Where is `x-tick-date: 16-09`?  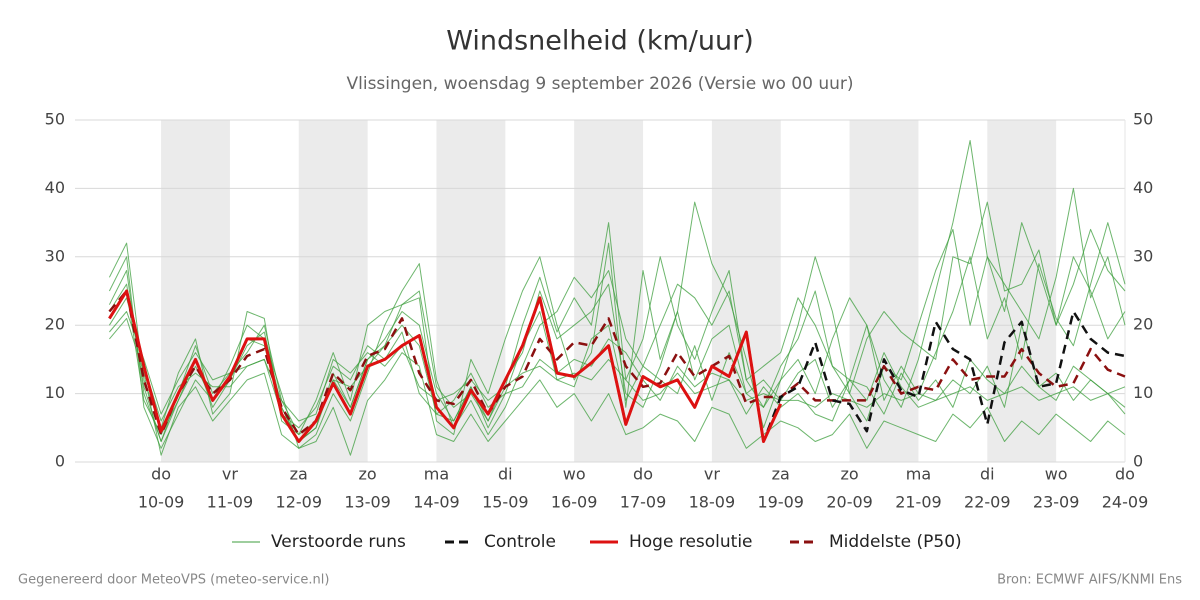 x-tick-date: 16-09 is located at coordinates (574, 502).